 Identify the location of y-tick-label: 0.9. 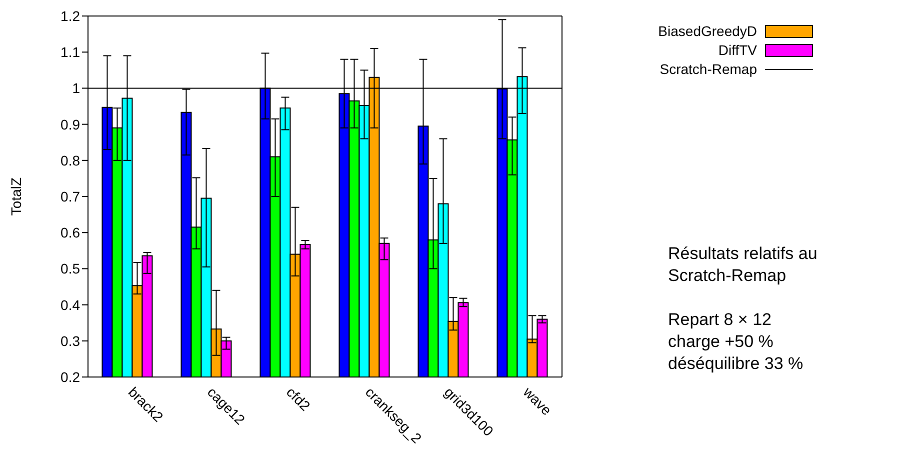
(70, 124).